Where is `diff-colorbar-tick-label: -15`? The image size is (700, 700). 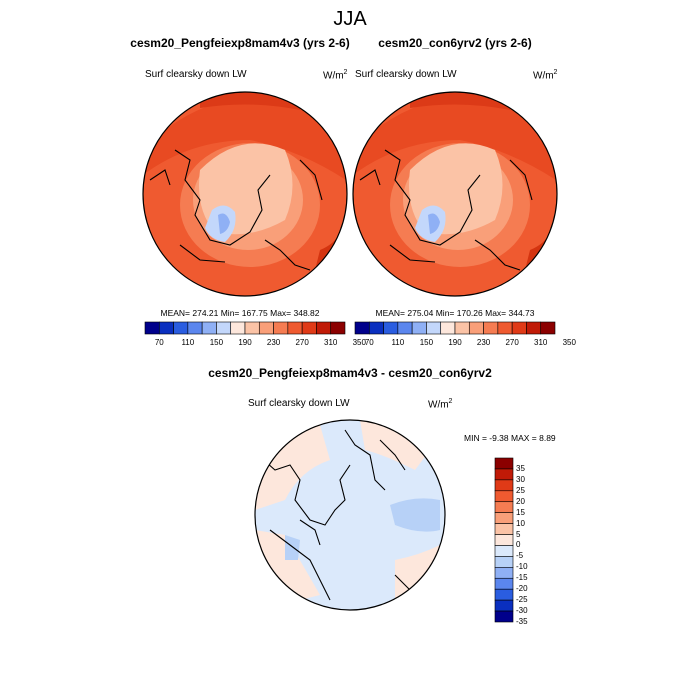 diff-colorbar-tick-label: -15 is located at coordinates (522, 578).